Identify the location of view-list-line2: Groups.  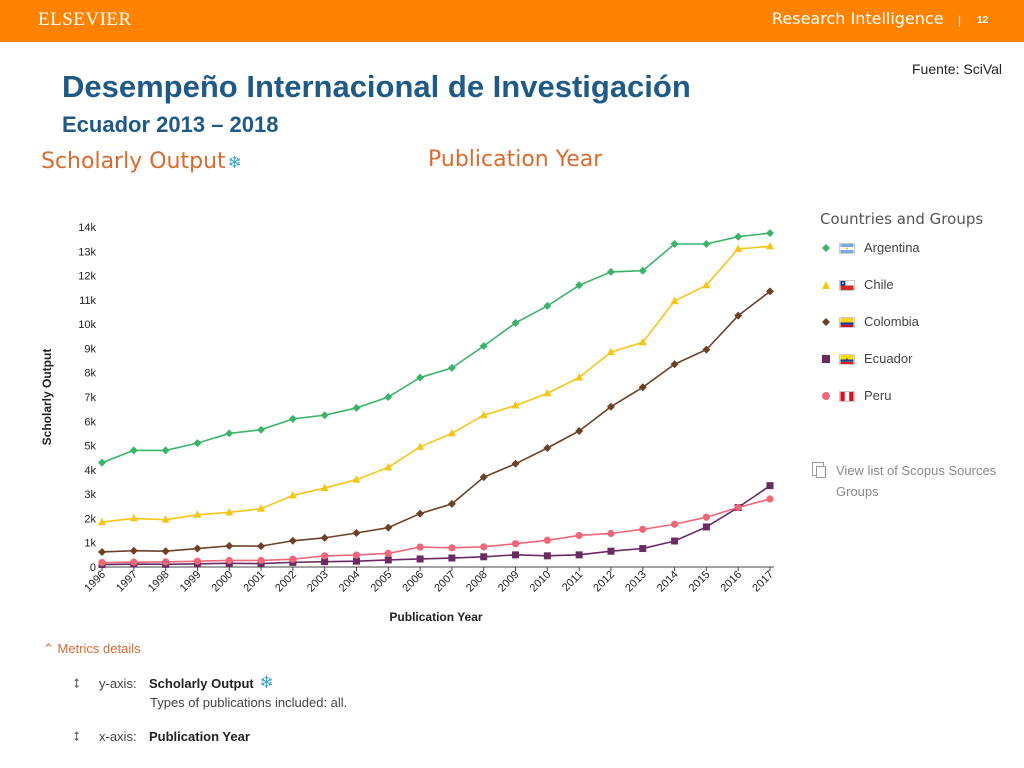
(857, 491).